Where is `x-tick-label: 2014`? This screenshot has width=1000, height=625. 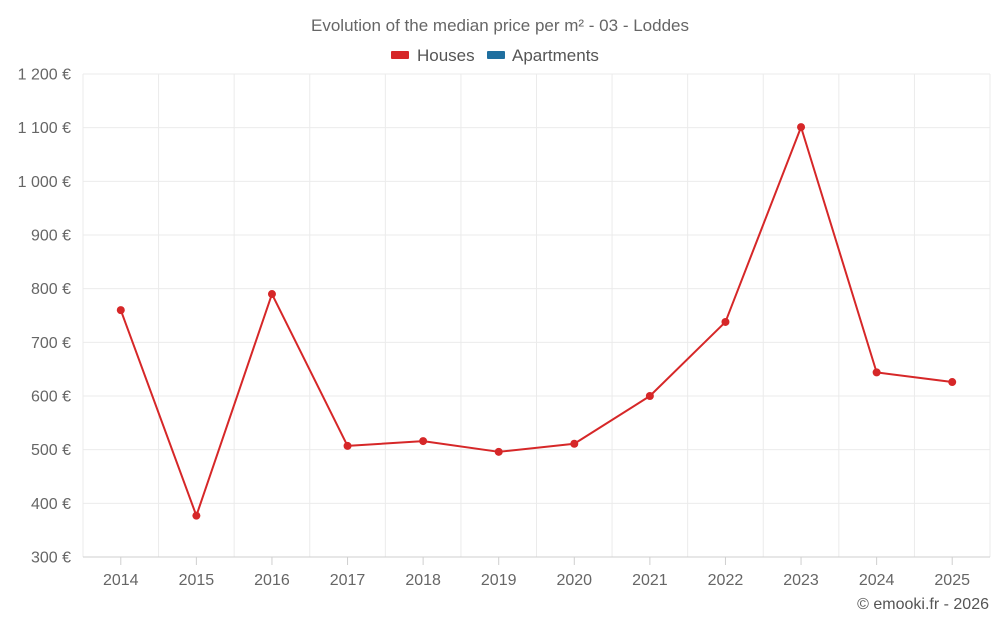 x-tick-label: 2014 is located at coordinates (121, 580).